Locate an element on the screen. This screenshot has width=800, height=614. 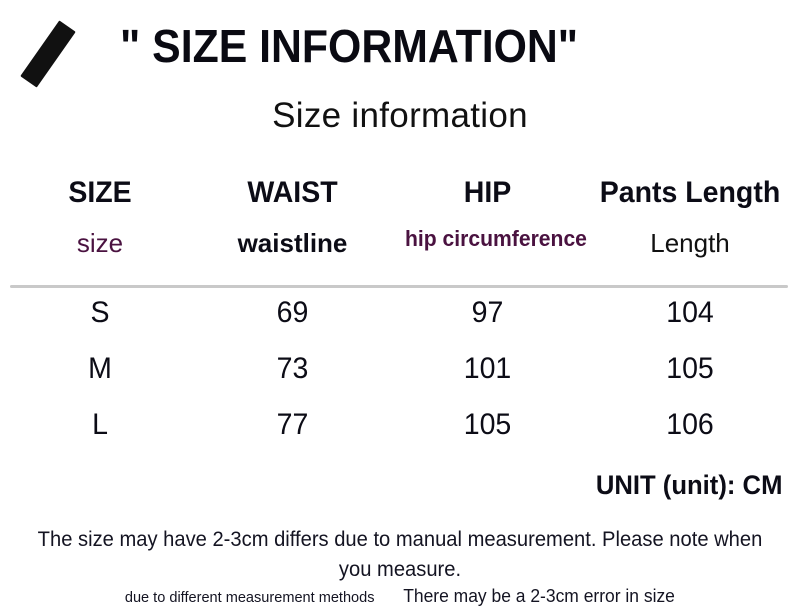
unit-label: UNIT (unit): CM is located at coordinates (688, 485).